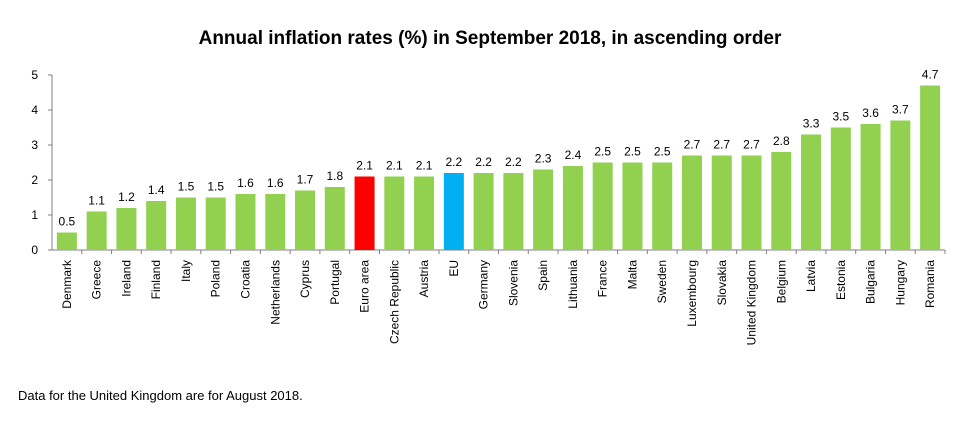 This screenshot has height=425, width=980. Describe the element at coordinates (156, 279) in the screenshot. I see `x-tick-label: Finland` at that location.